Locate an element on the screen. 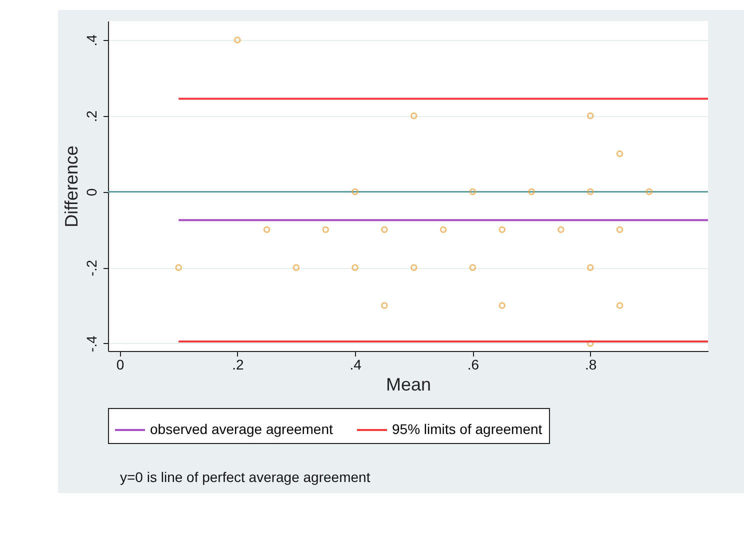 The width and height of the screenshot is (744, 544). legend-label: observed average agreement is located at coordinates (242, 429).